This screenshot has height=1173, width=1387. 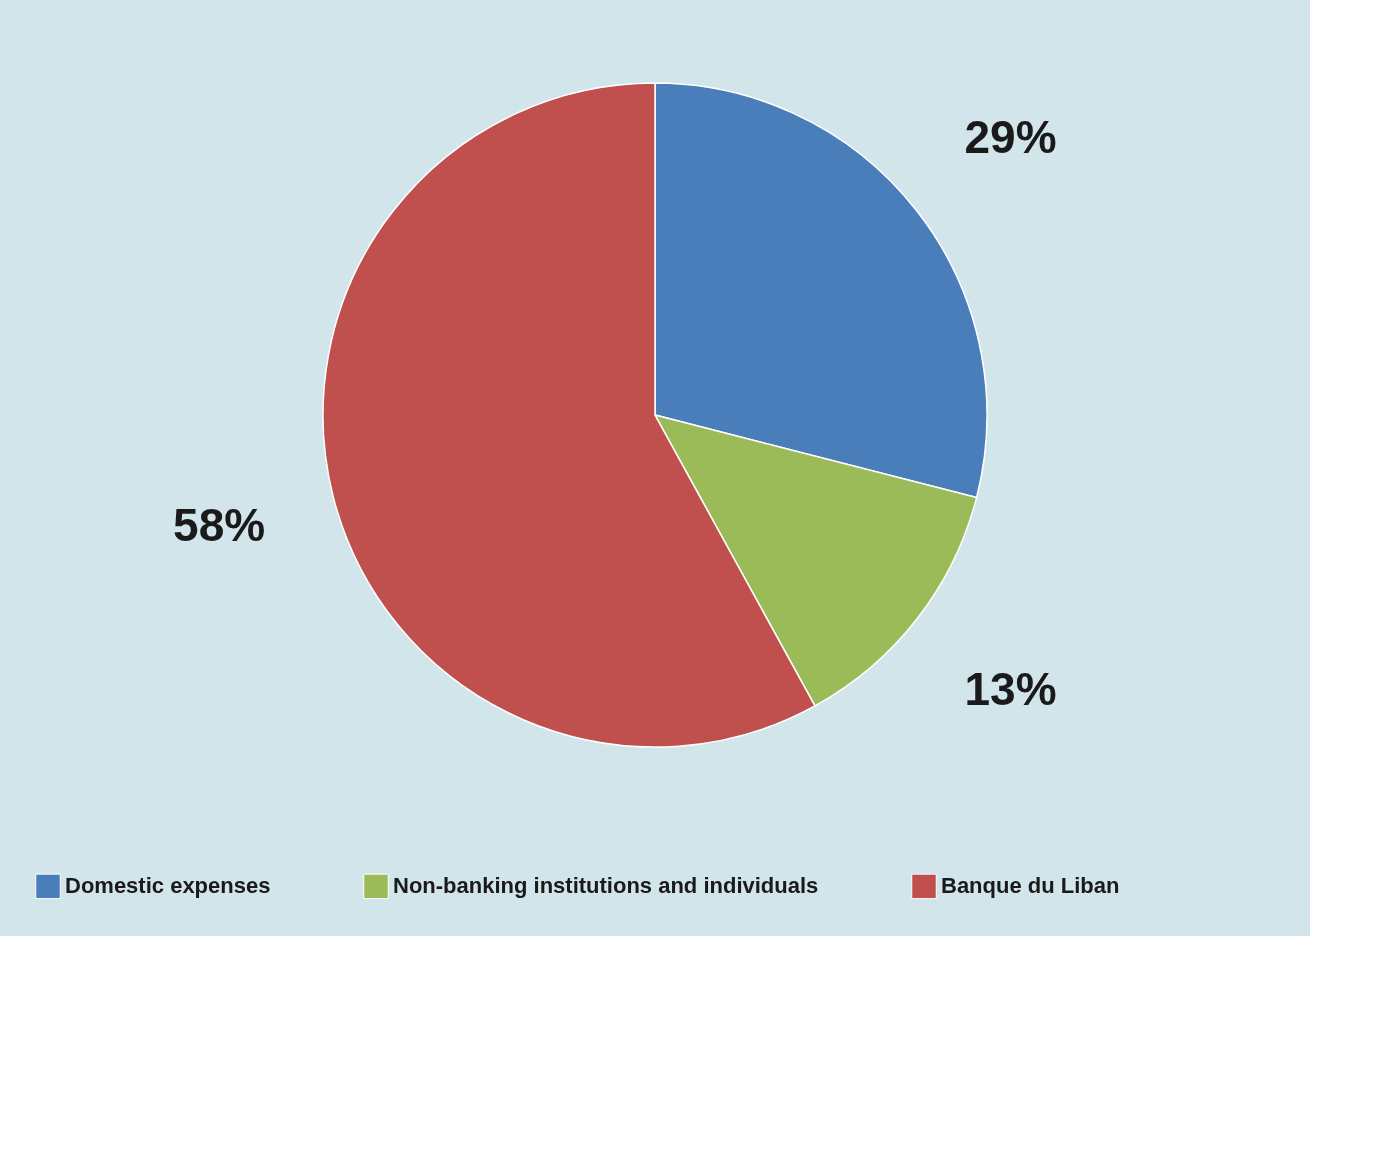 I want to click on data-label: 29%, so click(x=1010, y=137).